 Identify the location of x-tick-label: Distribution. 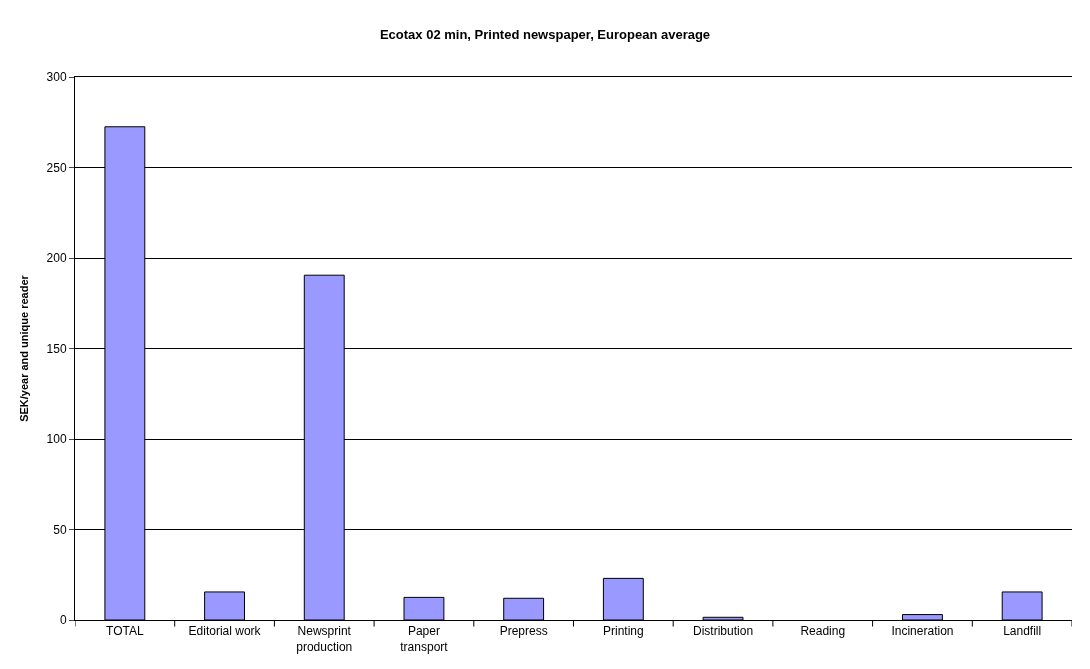
(723, 631).